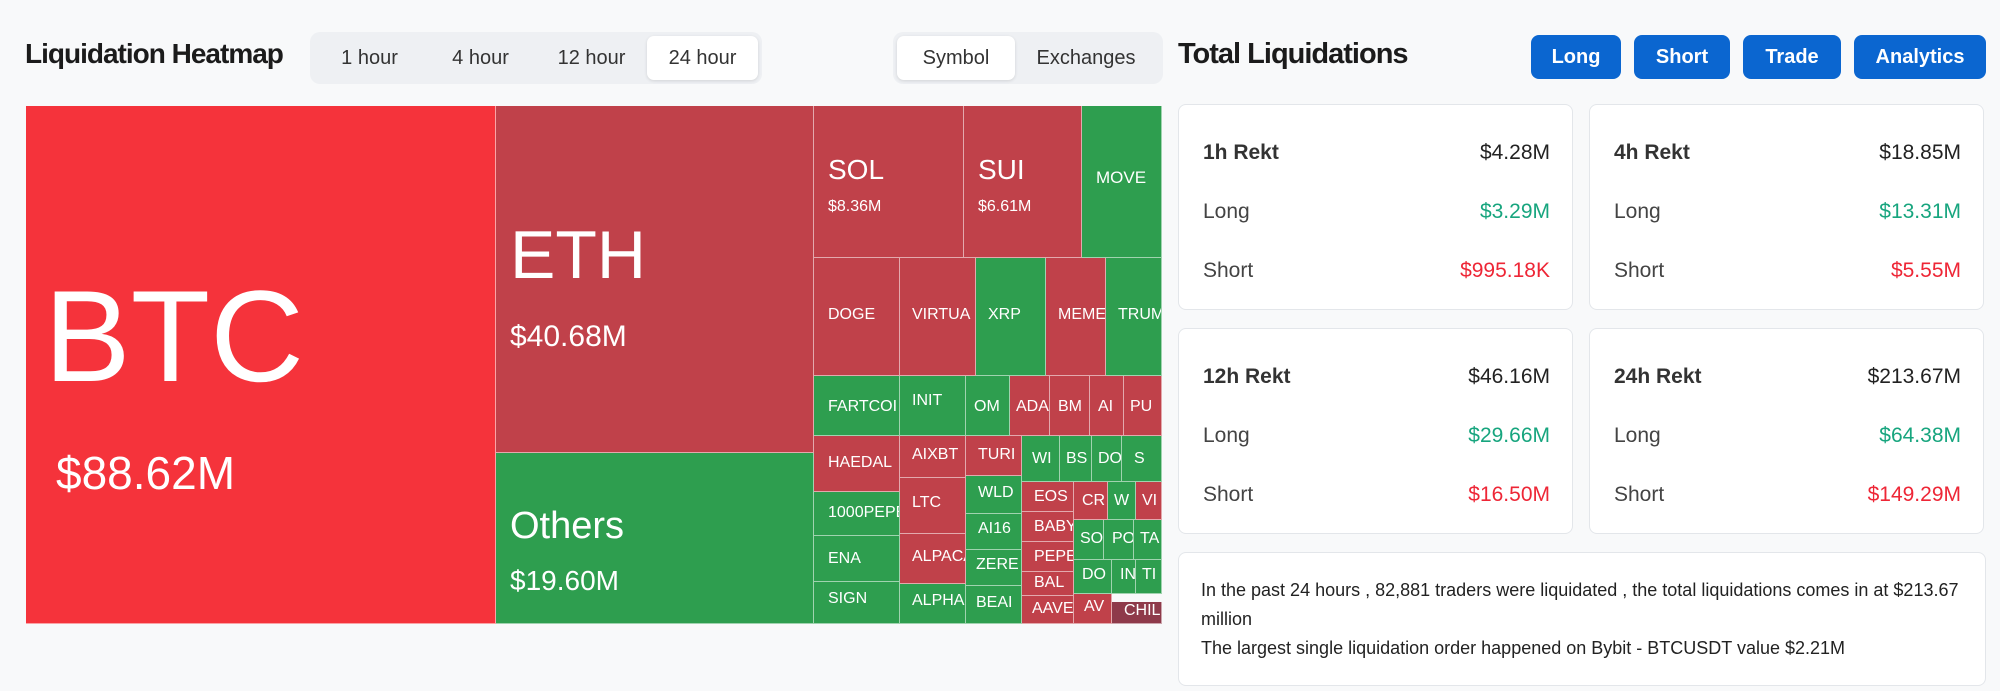 The height and width of the screenshot is (691, 2000). What do you see at coordinates (702, 58) in the screenshot?
I see `time-option-24h: 24 hour` at bounding box center [702, 58].